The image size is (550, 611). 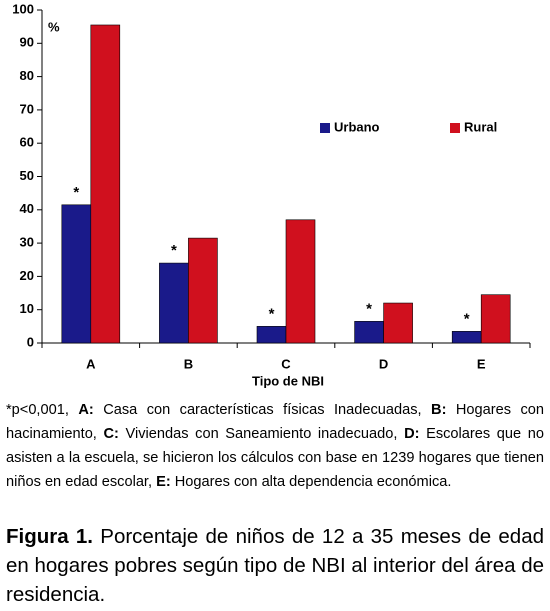 I want to click on legend-label: Urbano, so click(x=357, y=126).